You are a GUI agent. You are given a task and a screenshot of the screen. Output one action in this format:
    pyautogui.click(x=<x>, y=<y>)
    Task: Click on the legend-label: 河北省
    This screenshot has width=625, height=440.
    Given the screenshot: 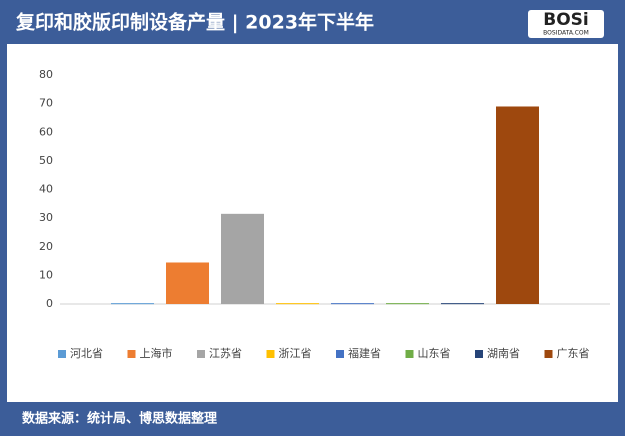 What is the action you would take?
    pyautogui.click(x=86, y=353)
    